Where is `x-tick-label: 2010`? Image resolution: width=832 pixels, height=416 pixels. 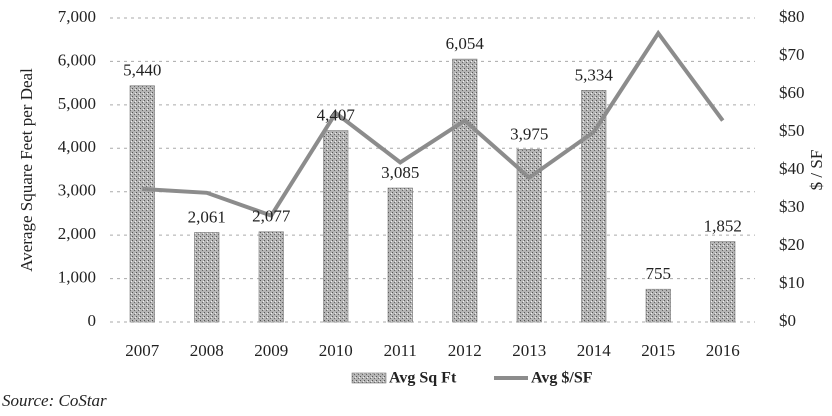 x-tick-label: 2010 is located at coordinates (336, 350).